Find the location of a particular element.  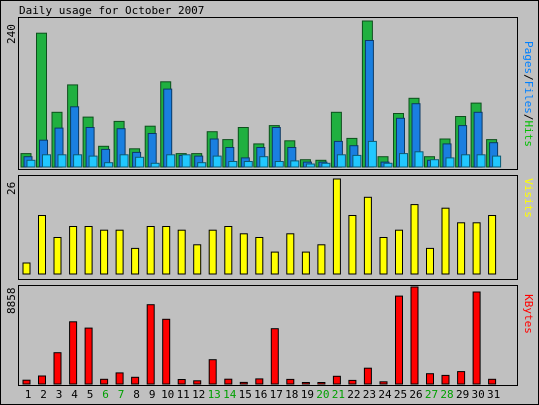

day-label-24: 24 is located at coordinates (385, 394).